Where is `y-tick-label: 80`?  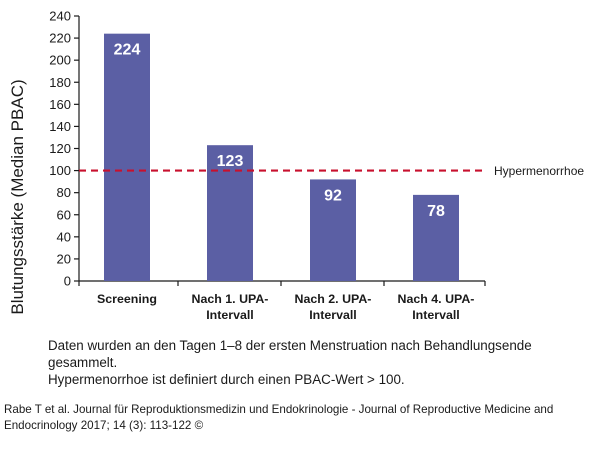 y-tick-label: 80 is located at coordinates (64, 192).